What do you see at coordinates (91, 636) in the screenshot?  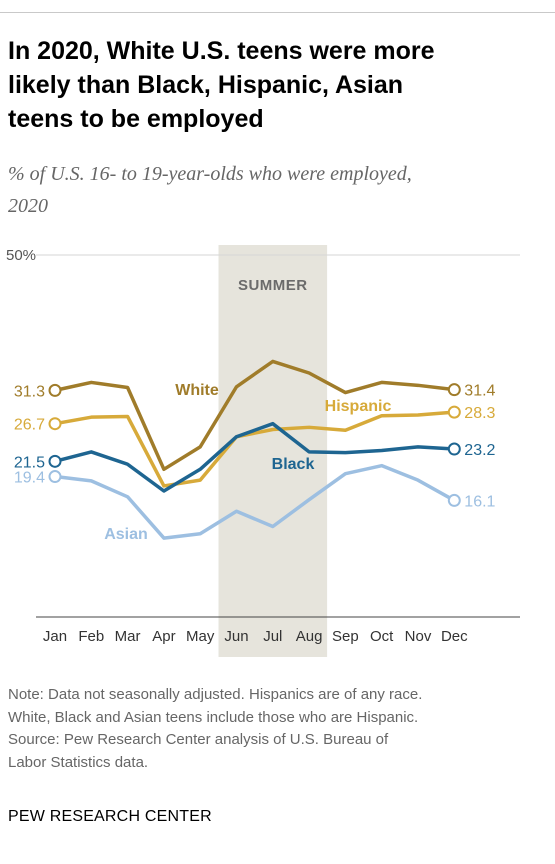 I see `x-tick-label: Feb` at bounding box center [91, 636].